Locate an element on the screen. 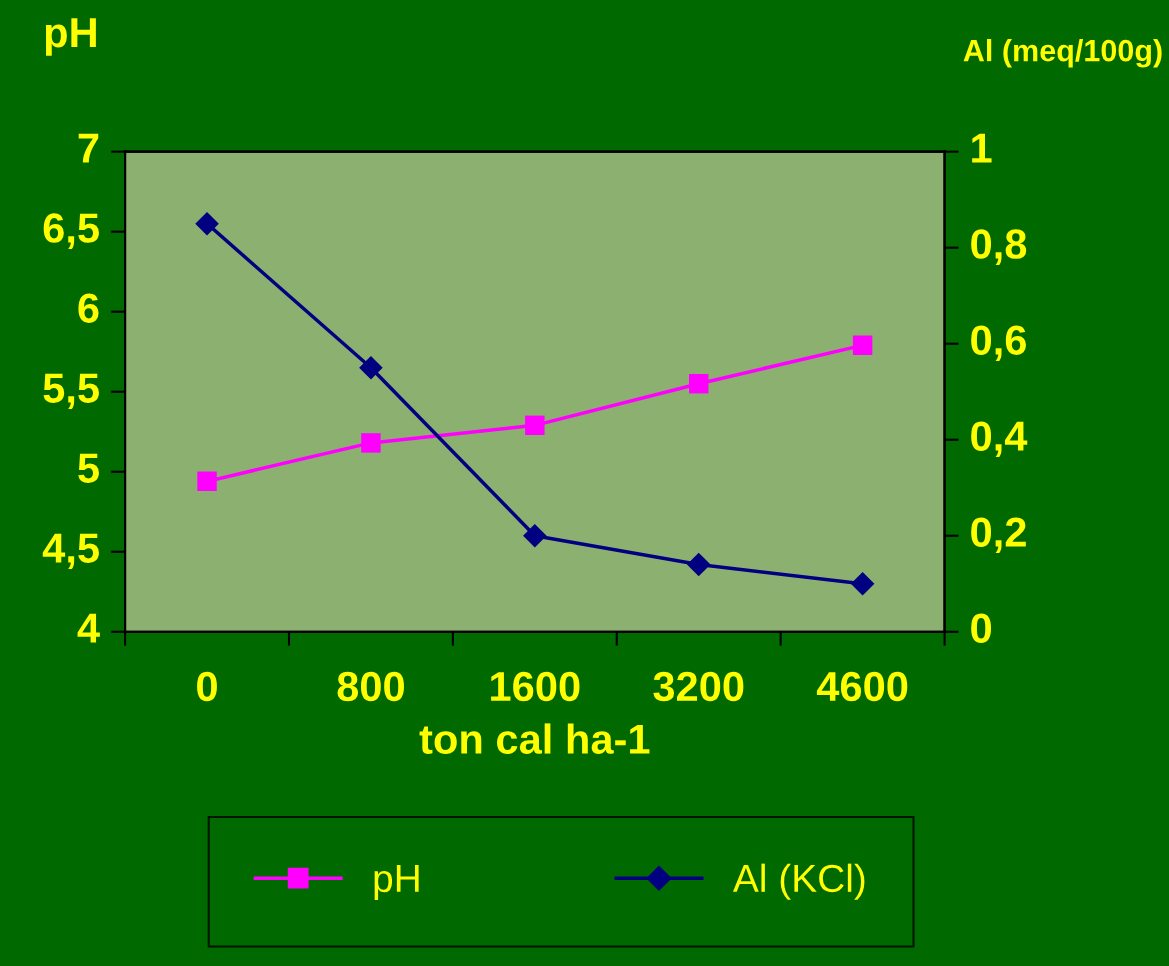 Image resolution: width=1169 pixels, height=966 pixels. y2-tick-label: 0,4 is located at coordinates (999, 439).